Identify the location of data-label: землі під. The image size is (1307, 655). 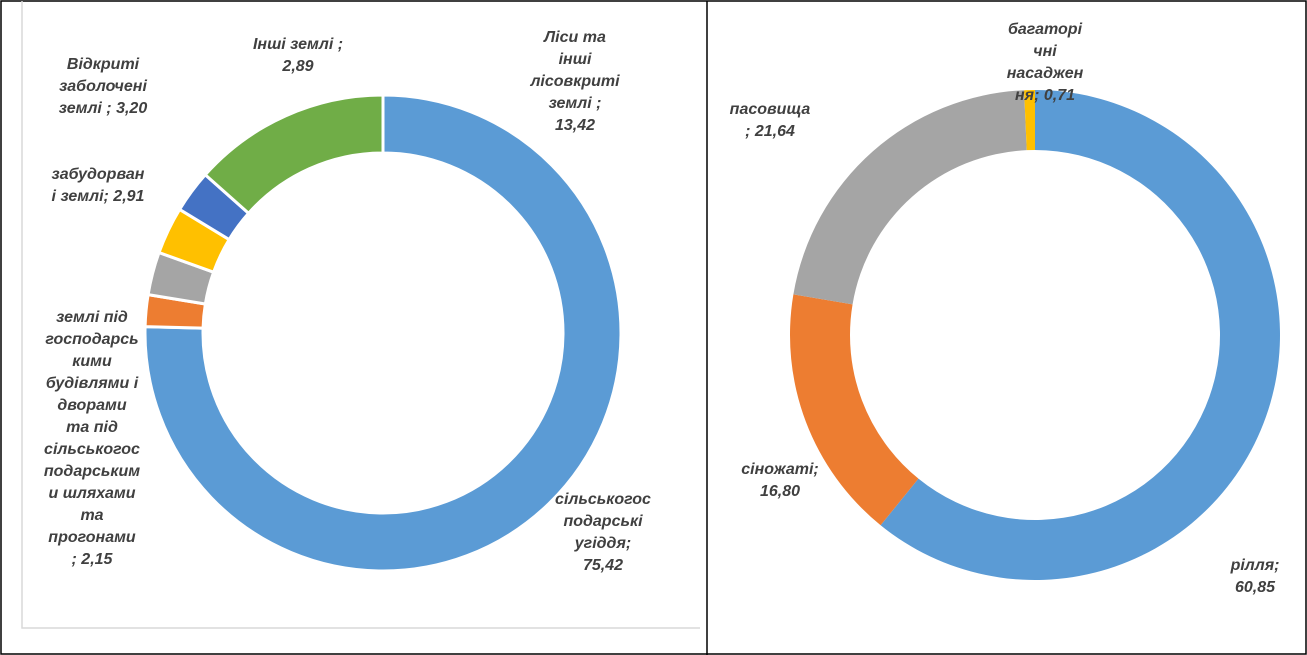
(92, 317).